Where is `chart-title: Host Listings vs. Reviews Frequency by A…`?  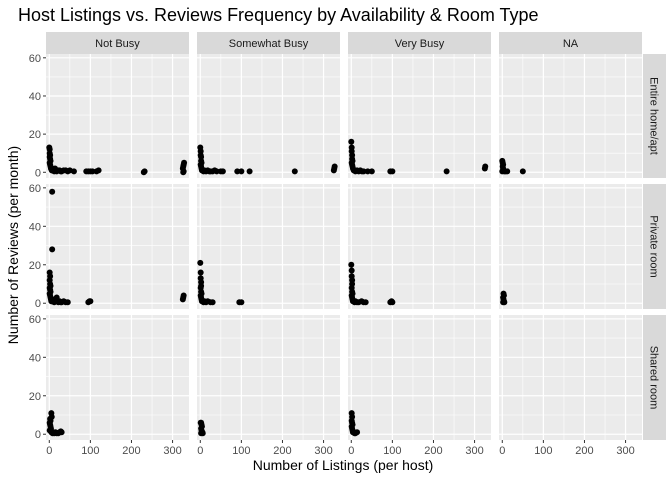 chart-title: Host Listings vs. Reviews Frequency by A… is located at coordinates (278, 15).